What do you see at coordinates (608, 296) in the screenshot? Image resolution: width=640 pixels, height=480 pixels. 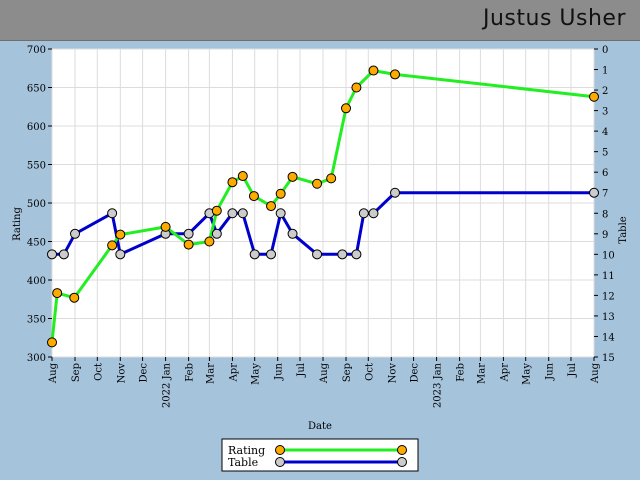 I see `y2-tick-label: 12` at bounding box center [608, 296].